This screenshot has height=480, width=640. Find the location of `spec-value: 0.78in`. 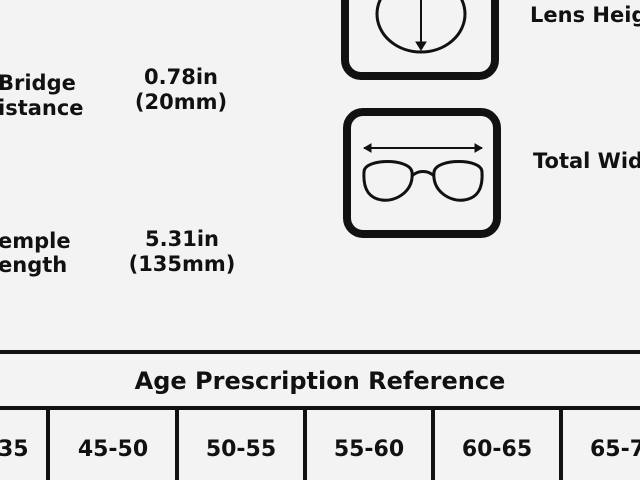

spec-value: 0.78in is located at coordinates (181, 77).